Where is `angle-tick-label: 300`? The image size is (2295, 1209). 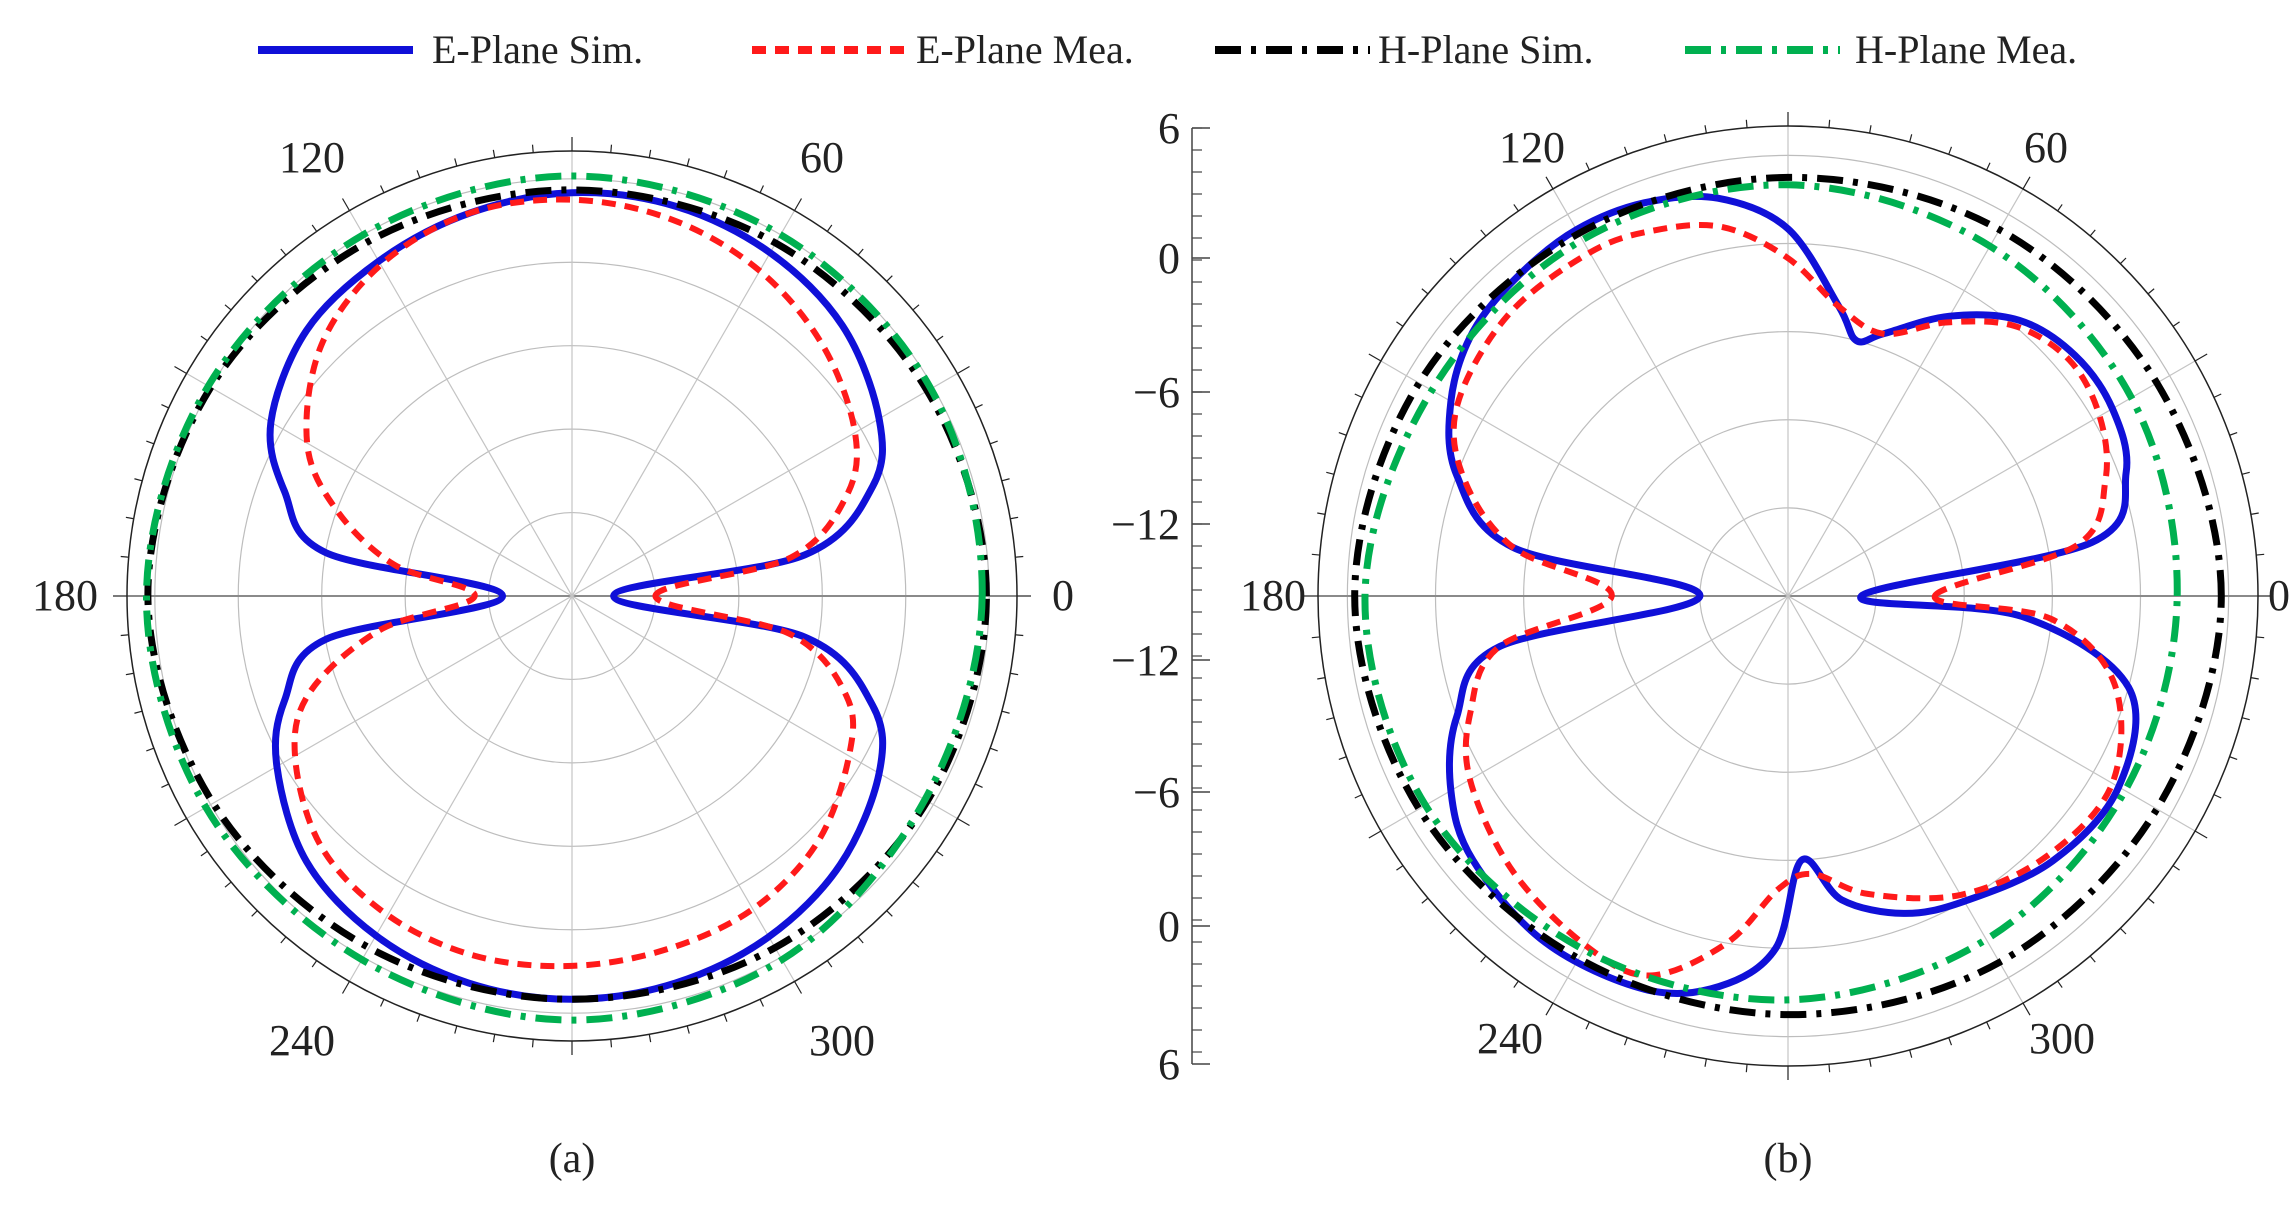
angle-tick-label: 300 is located at coordinates (842, 1040).